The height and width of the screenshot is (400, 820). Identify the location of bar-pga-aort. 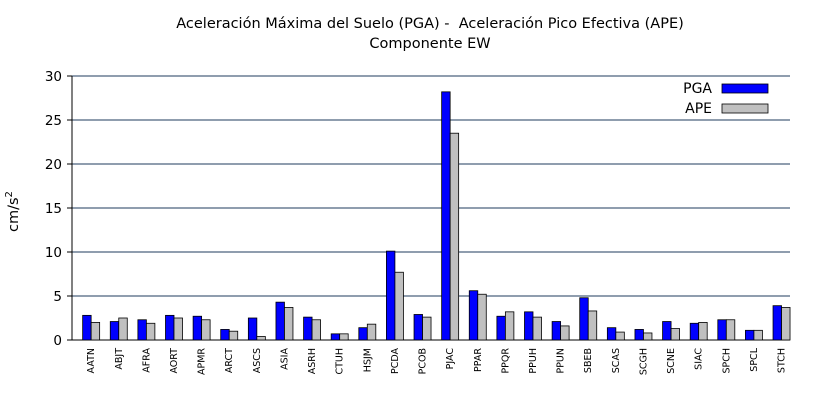
(170, 327).